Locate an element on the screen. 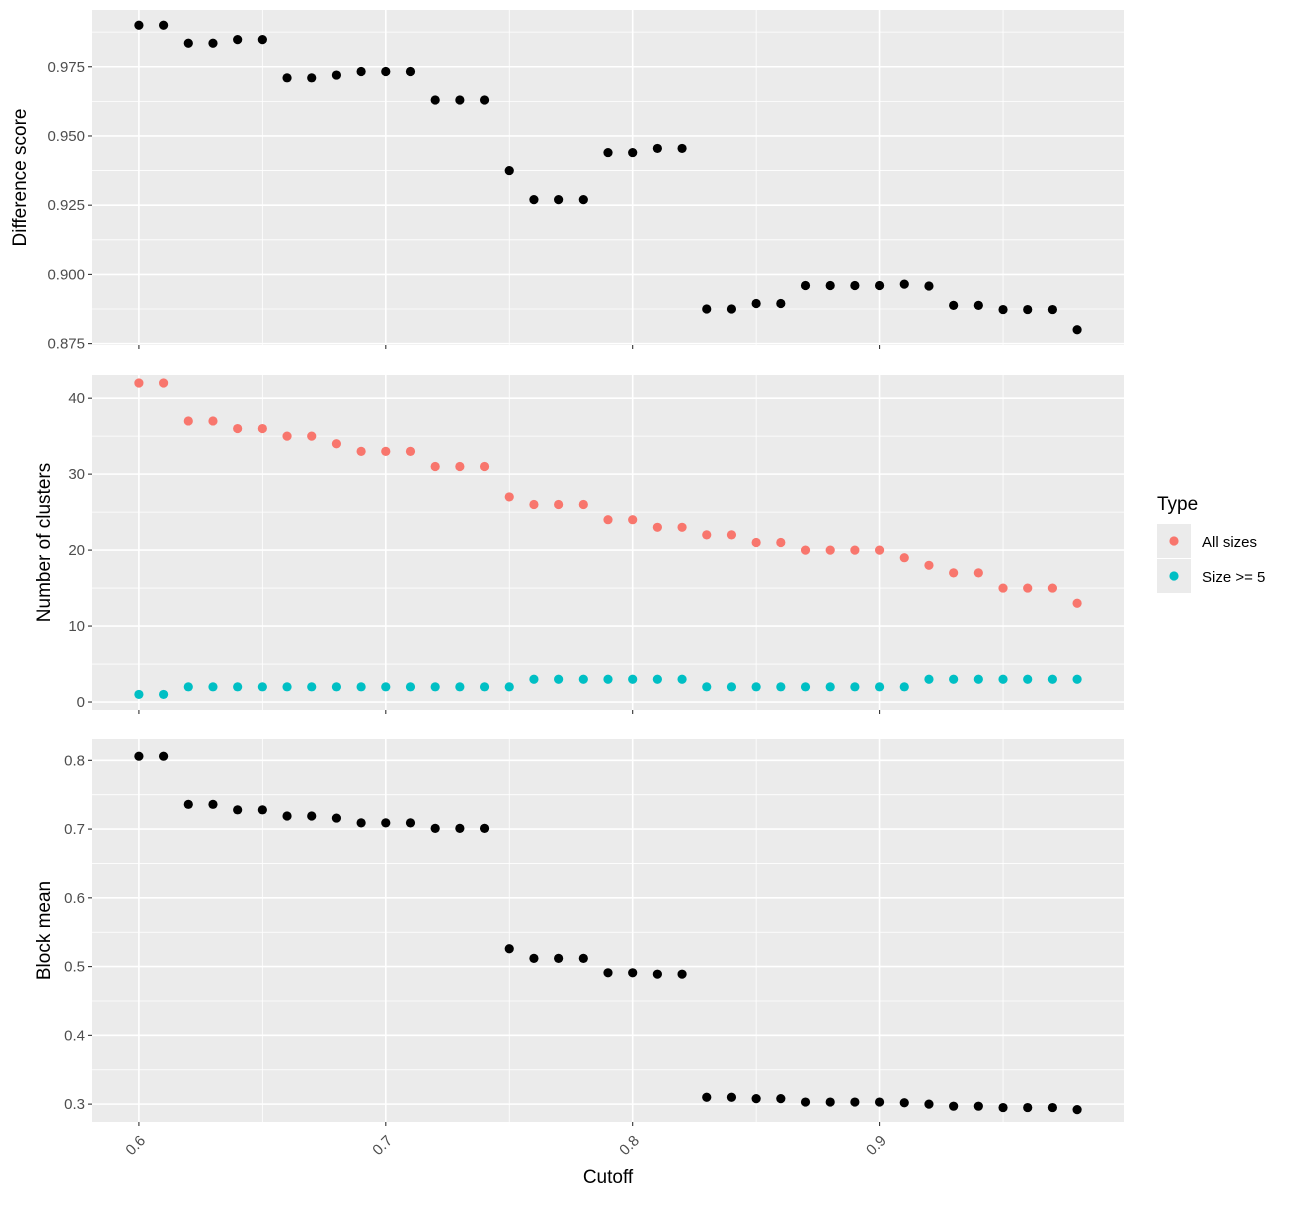  y-tick-label: 0.5 is located at coordinates (74, 967).